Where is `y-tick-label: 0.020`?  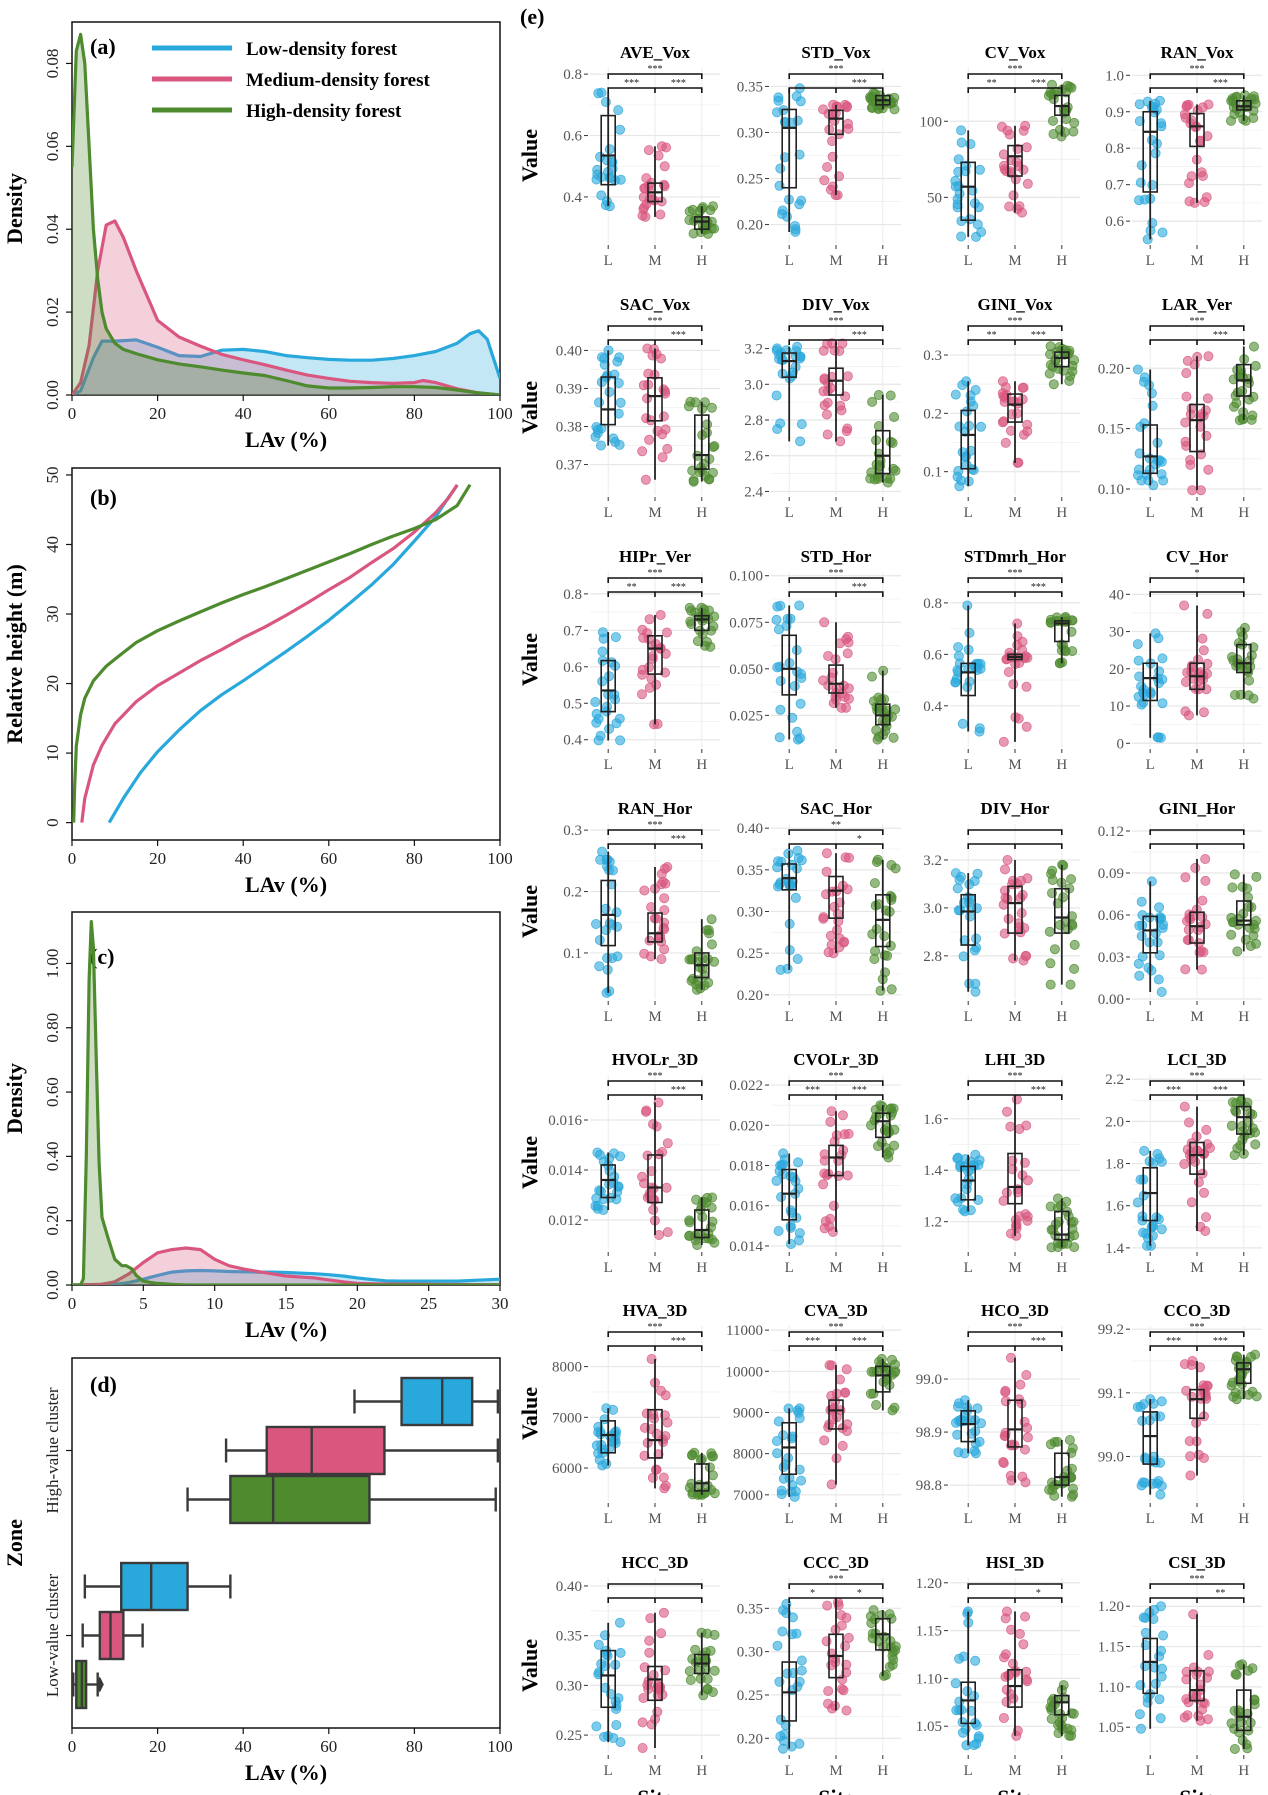 y-tick-label: 0.020 is located at coordinates (746, 1126).